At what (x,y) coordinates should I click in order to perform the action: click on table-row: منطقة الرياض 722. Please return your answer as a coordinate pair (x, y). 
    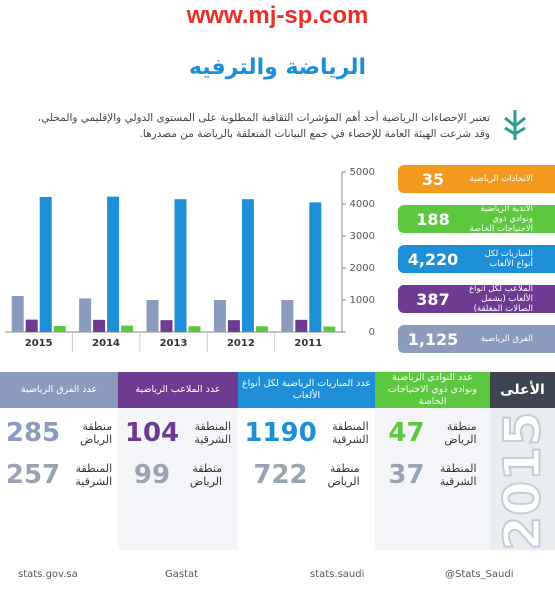
    Looking at the image, I should click on (306, 475).